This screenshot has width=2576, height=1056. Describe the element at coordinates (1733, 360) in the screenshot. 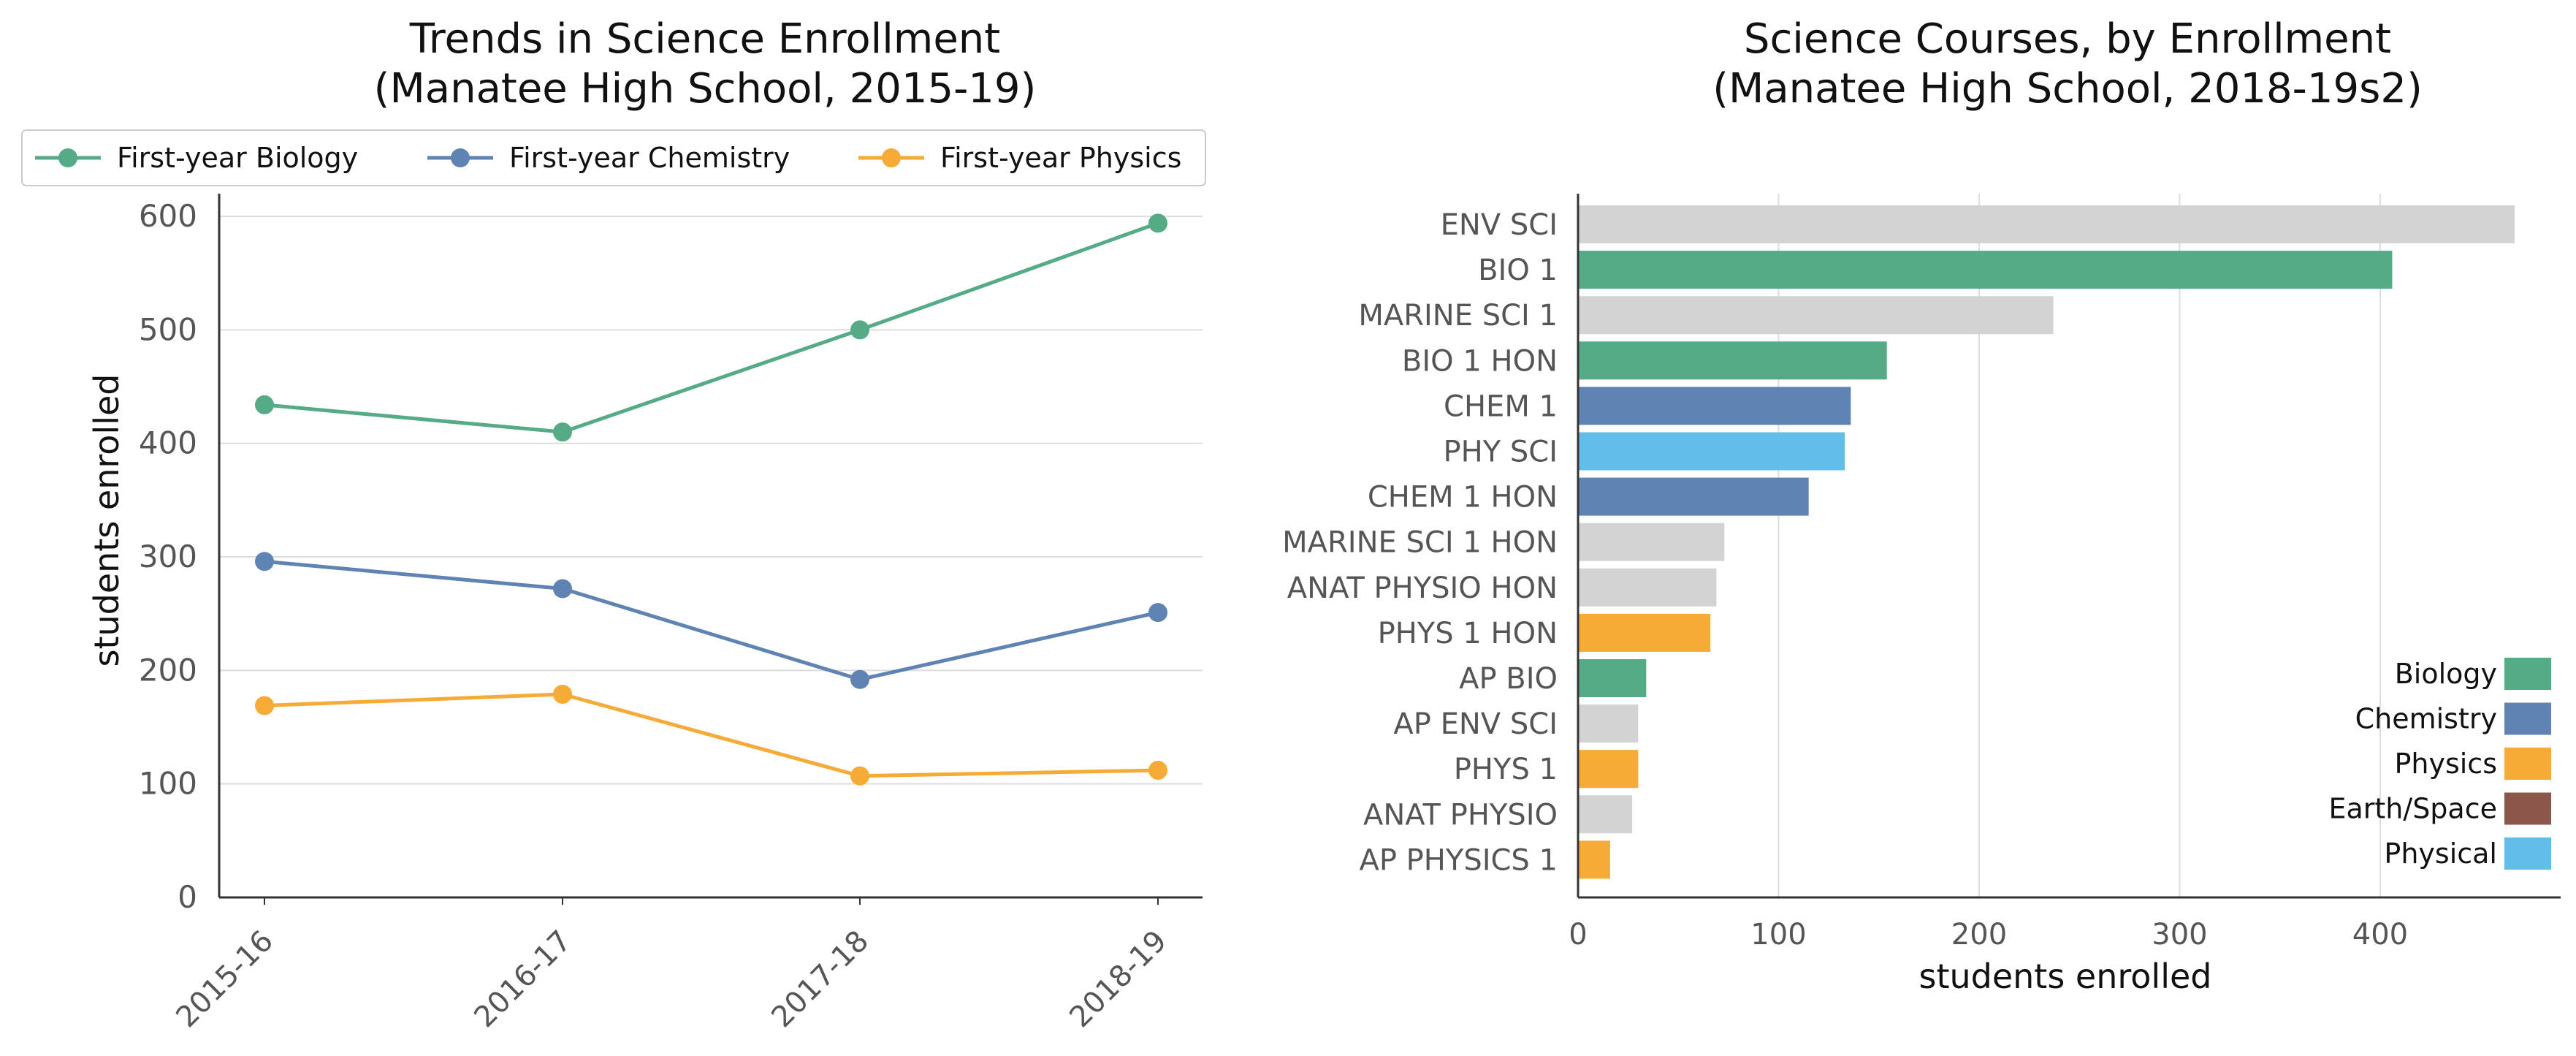

I see `bar-bio-1-hon` at that location.